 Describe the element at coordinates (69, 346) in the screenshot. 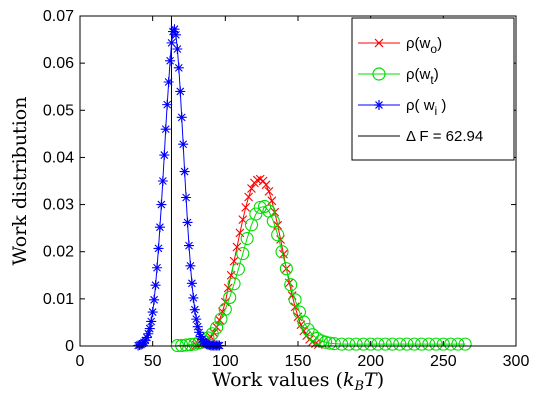

I see `y-tick-label: 0` at that location.